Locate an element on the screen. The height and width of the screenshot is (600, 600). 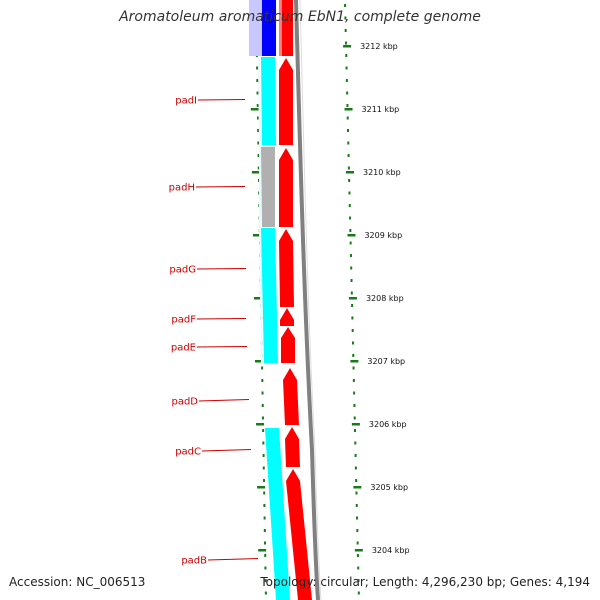
forward-strand-track is located at coordinates (295, 300).